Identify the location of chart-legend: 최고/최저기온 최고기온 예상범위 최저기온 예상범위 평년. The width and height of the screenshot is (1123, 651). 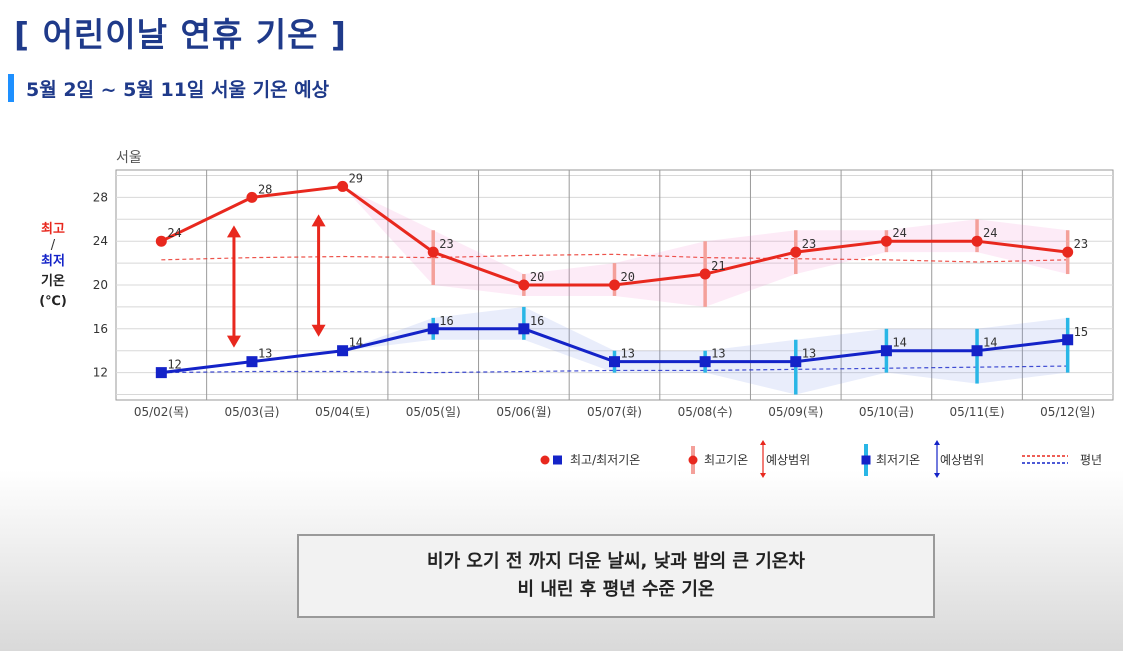
(821, 459).